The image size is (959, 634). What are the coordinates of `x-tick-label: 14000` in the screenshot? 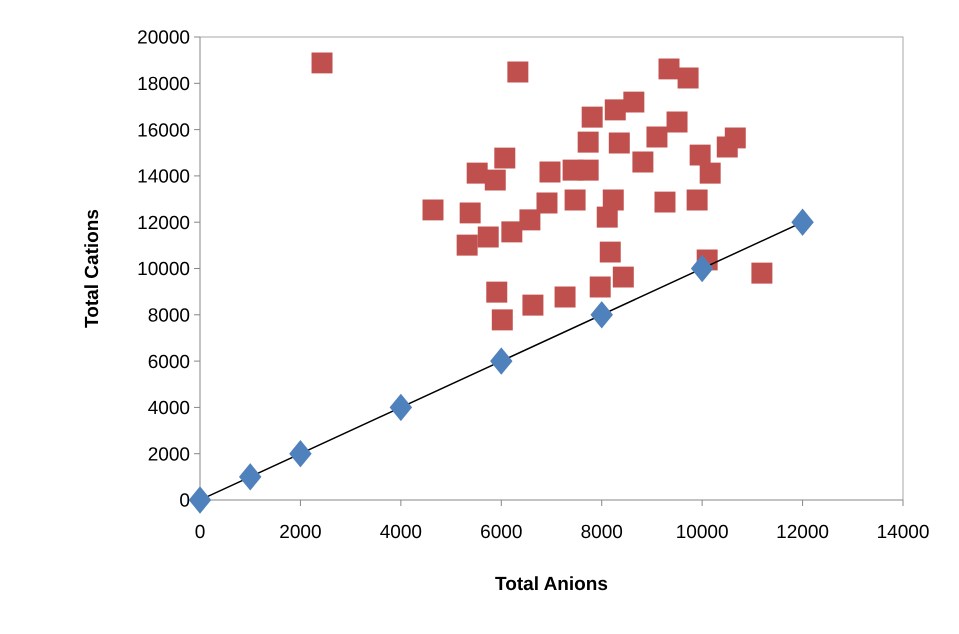 It's located at (903, 532).